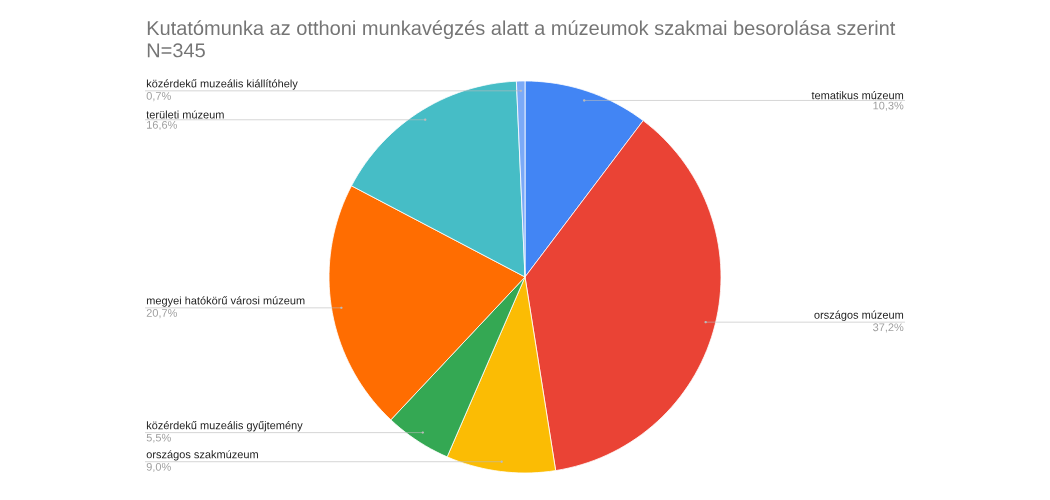 The width and height of the screenshot is (1050, 500). Describe the element at coordinates (888, 328) in the screenshot. I see `data-label: 37,2%` at that location.